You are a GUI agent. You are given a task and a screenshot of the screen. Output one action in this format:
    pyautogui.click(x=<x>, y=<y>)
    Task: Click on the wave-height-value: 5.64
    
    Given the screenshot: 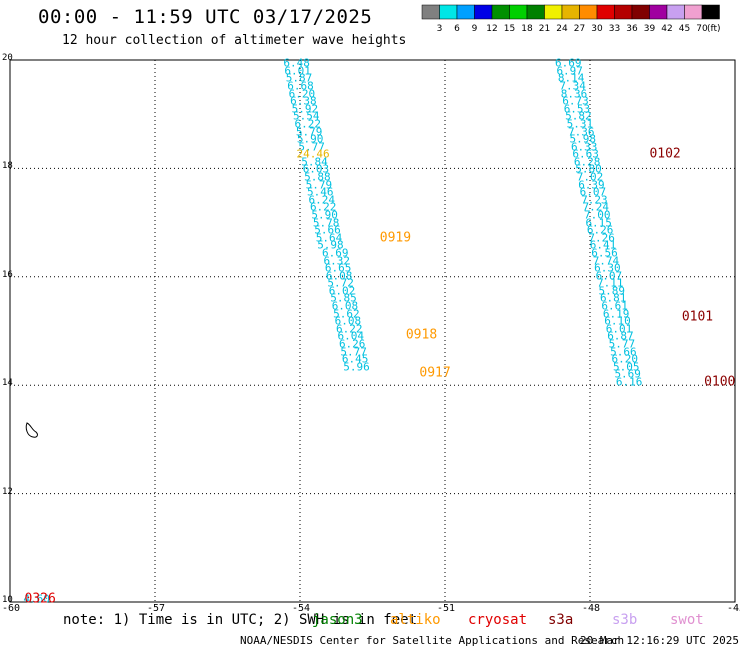 What is the action you would take?
    pyautogui.click(x=329, y=238)
    